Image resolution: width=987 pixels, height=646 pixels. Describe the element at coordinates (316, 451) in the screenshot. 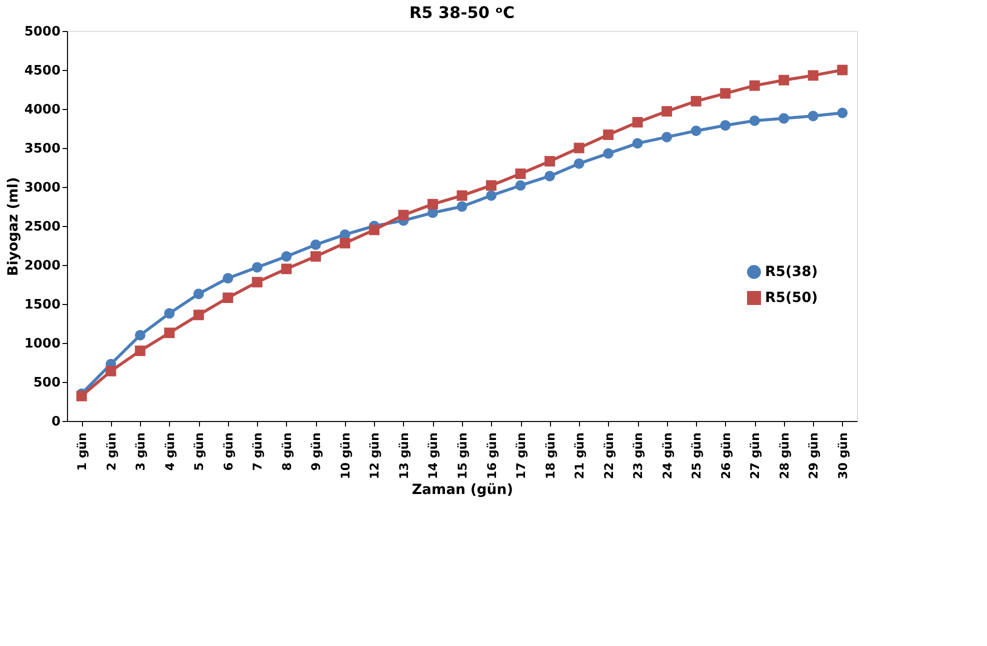

I see `x-tick-label: 9 gün` at that location.